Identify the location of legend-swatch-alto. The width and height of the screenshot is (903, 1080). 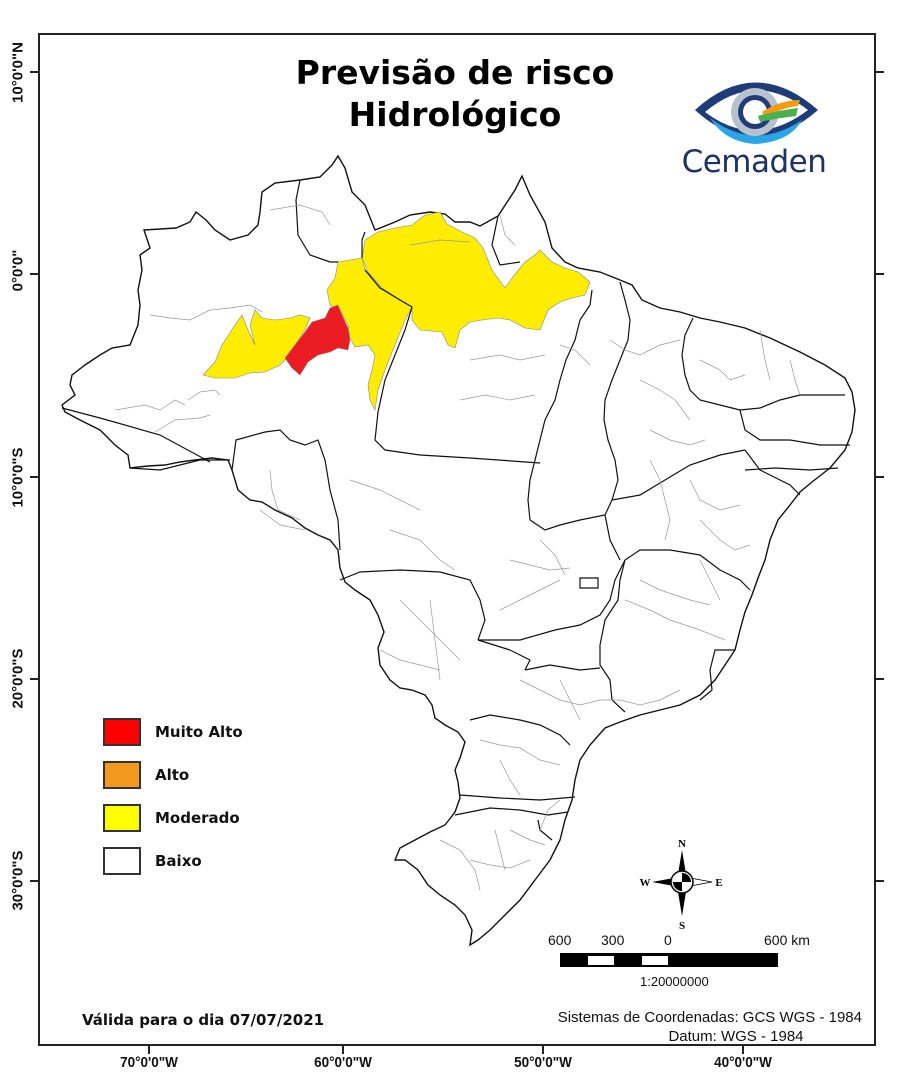
(122, 774).